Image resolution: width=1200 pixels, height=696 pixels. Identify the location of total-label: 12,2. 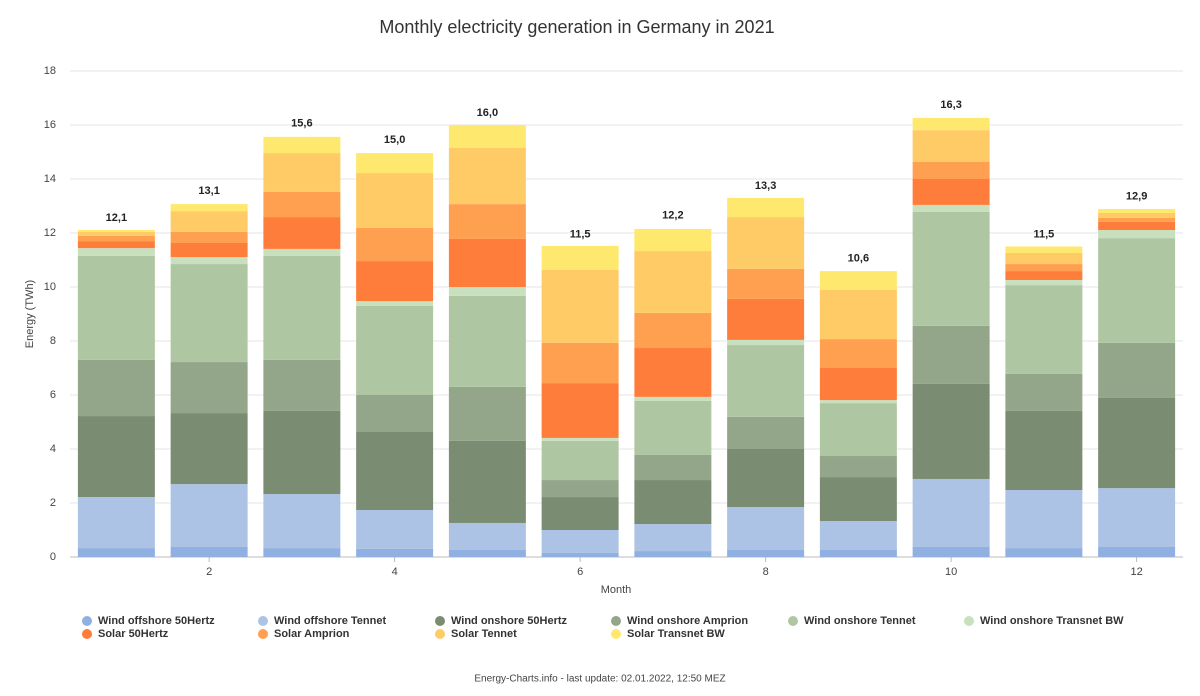
(672, 216).